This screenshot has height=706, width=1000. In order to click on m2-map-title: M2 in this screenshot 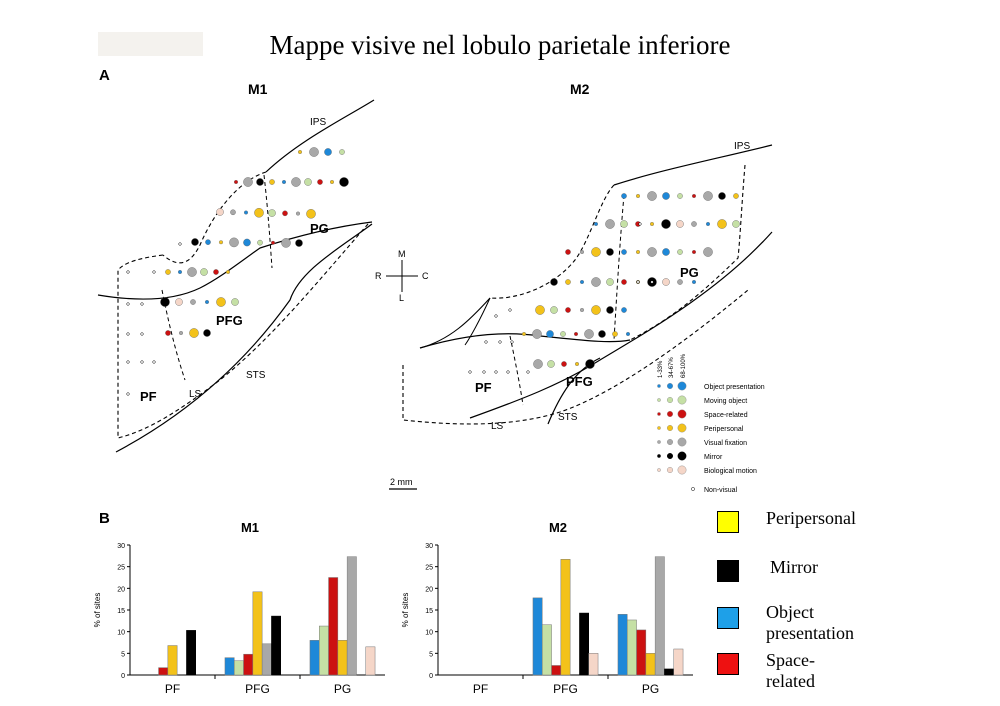, I will do `click(580, 89)`.